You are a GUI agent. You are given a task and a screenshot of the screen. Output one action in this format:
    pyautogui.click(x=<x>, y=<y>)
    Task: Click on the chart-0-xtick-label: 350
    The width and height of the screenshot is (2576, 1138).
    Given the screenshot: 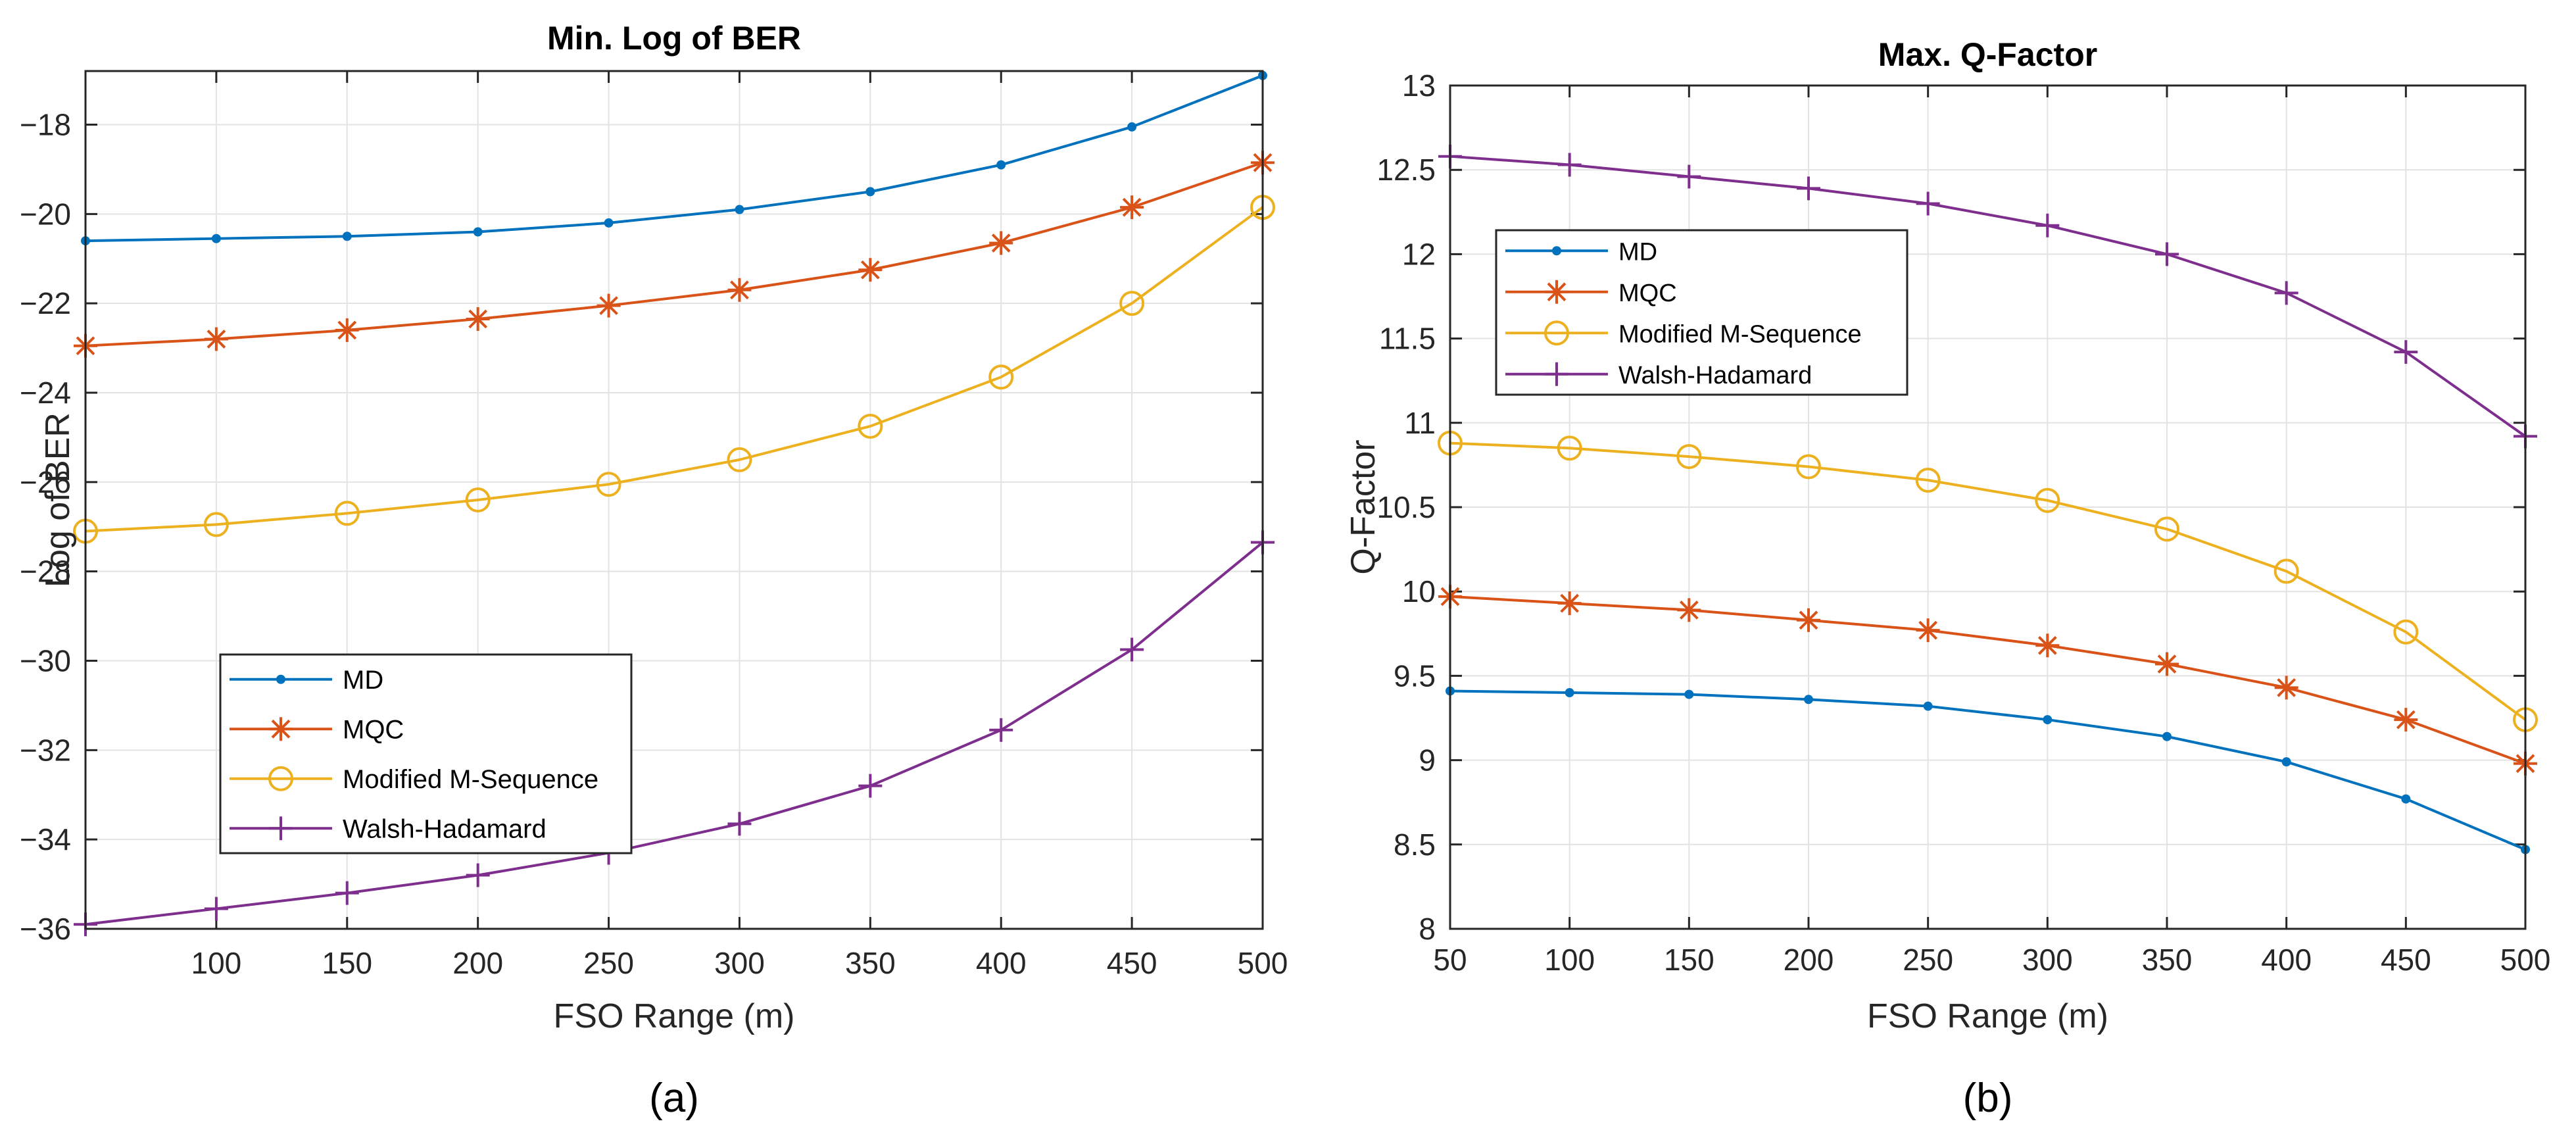 What is the action you would take?
    pyautogui.click(x=871, y=963)
    